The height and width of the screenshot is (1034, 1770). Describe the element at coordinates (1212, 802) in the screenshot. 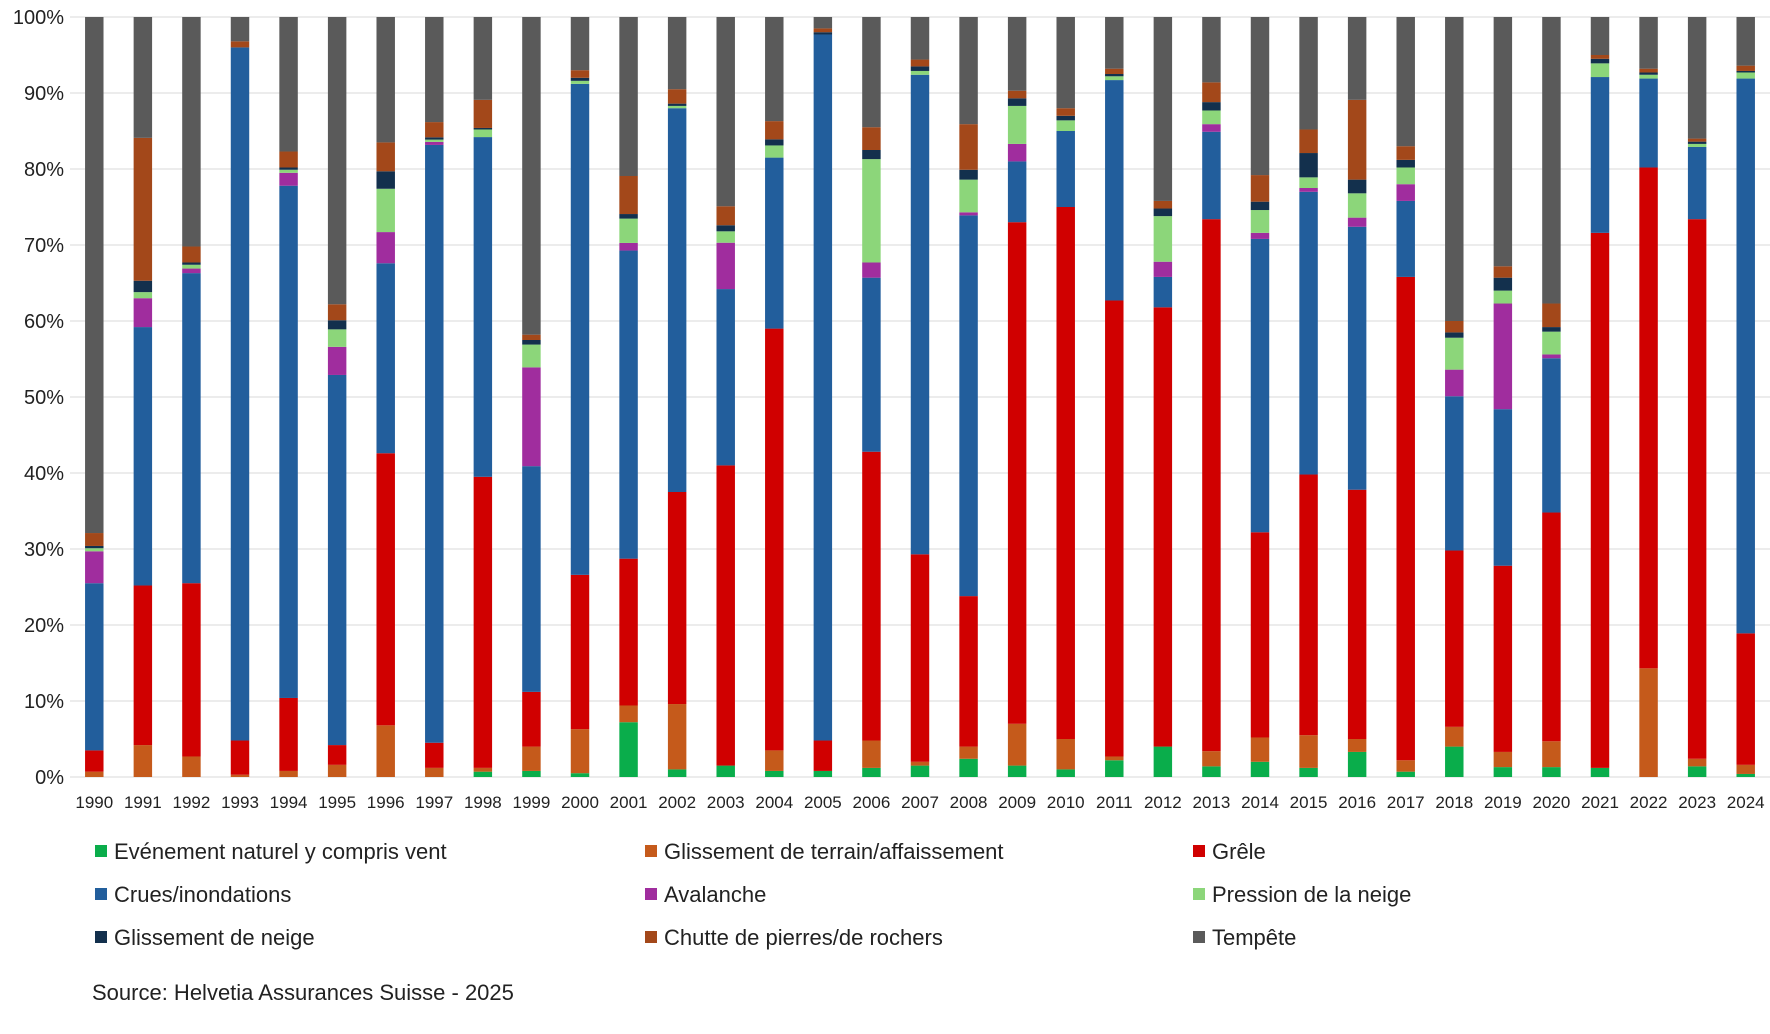

I see `x-tick-label: 2013` at that location.